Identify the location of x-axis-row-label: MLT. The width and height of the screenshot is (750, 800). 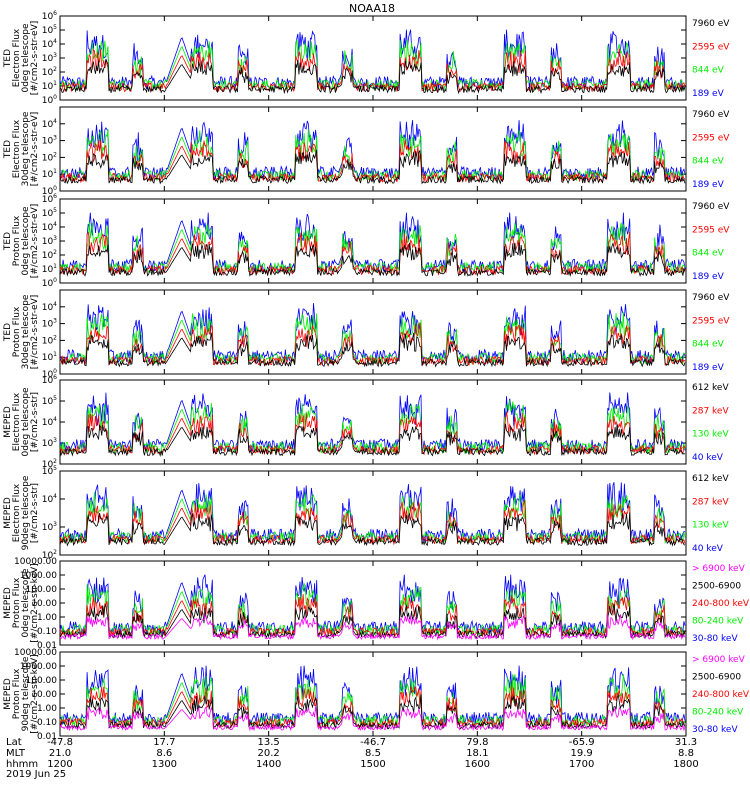
(16, 753).